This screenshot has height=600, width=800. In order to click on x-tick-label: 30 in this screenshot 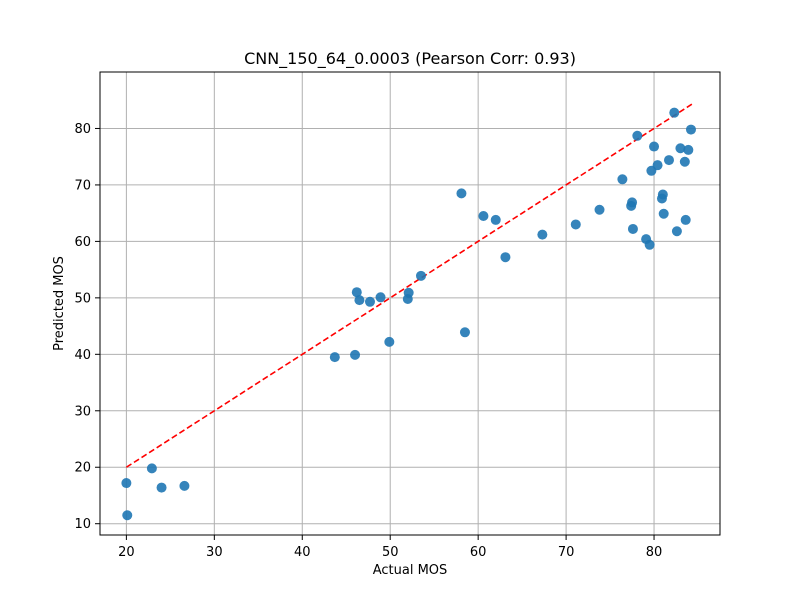, I will do `click(214, 552)`.